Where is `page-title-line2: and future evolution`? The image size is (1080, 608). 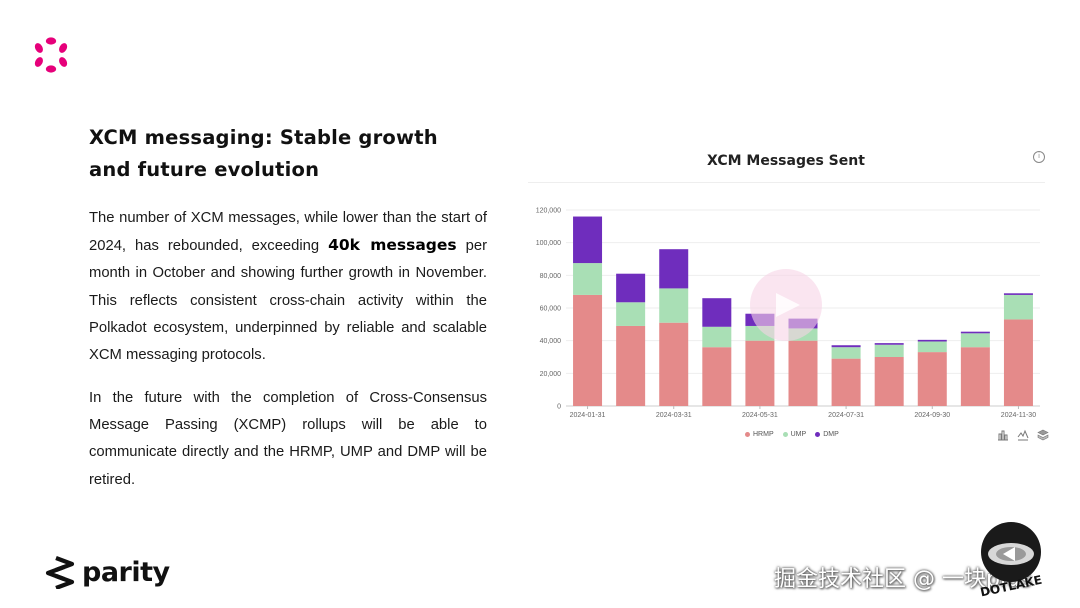 page-title-line2: and future evolution is located at coordinates (204, 169).